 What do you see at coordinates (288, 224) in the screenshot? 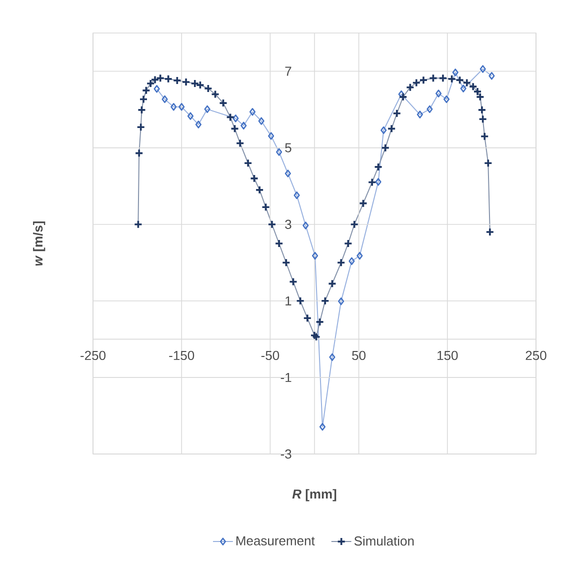
I see `y-tick-label: 3` at bounding box center [288, 224].